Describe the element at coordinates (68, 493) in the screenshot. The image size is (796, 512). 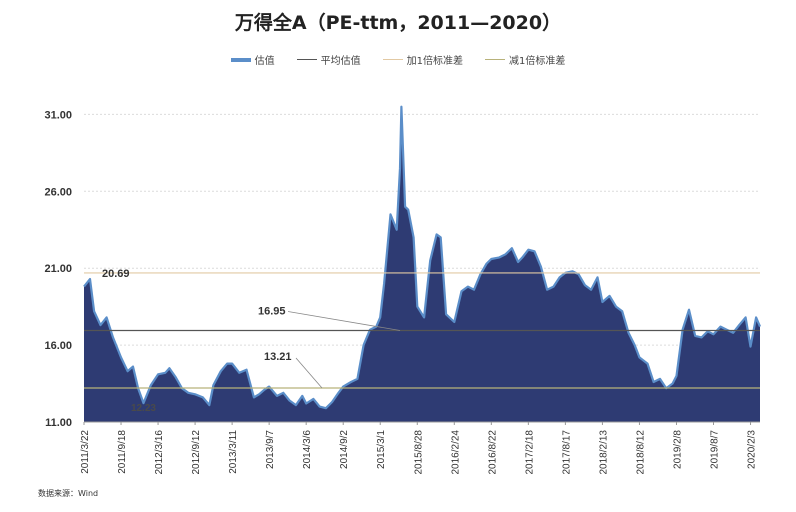
I see `source-note: 数据来源：Wind` at that location.